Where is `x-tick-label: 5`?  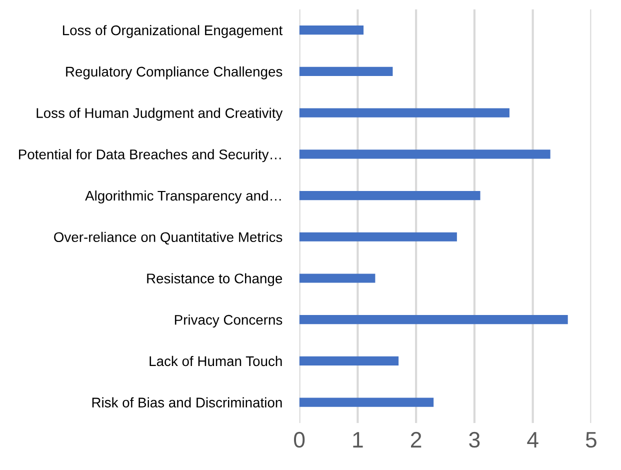
x-tick-label: 5 is located at coordinates (591, 440).